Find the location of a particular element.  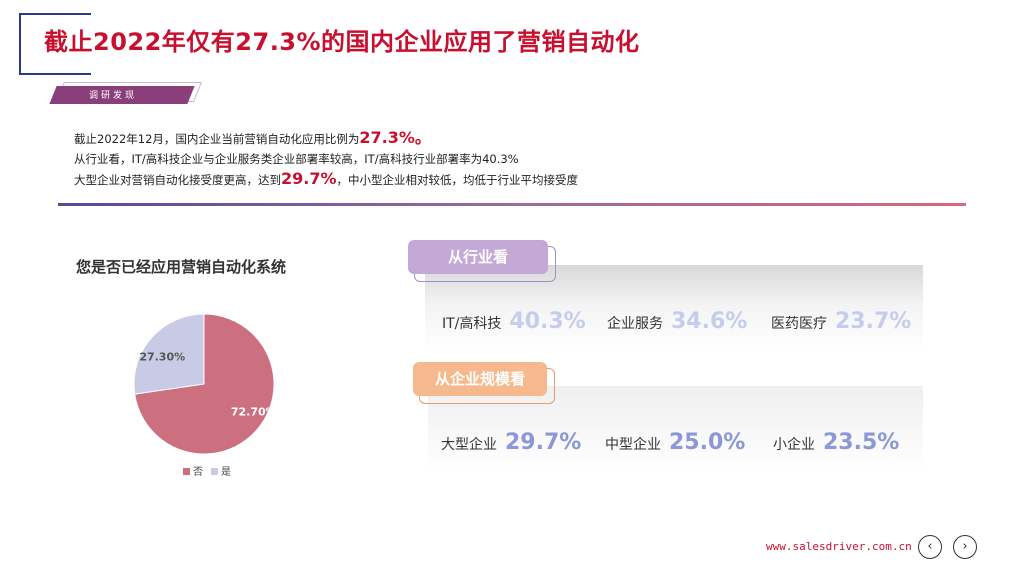

scale-stat-medium-label: 中型企业 is located at coordinates (633, 445).